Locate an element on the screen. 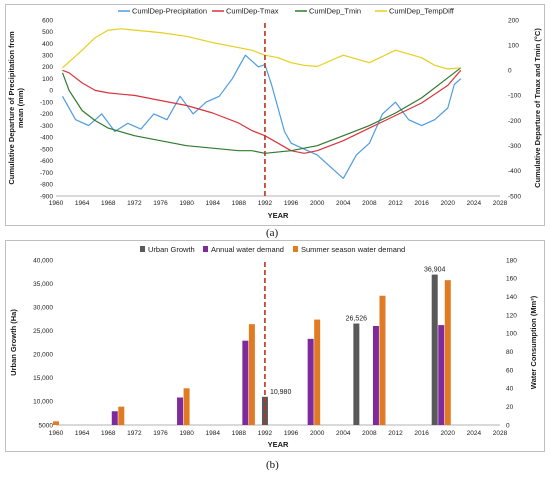 The image size is (550, 479). y-tick-label: -300 is located at coordinates (46, 126).